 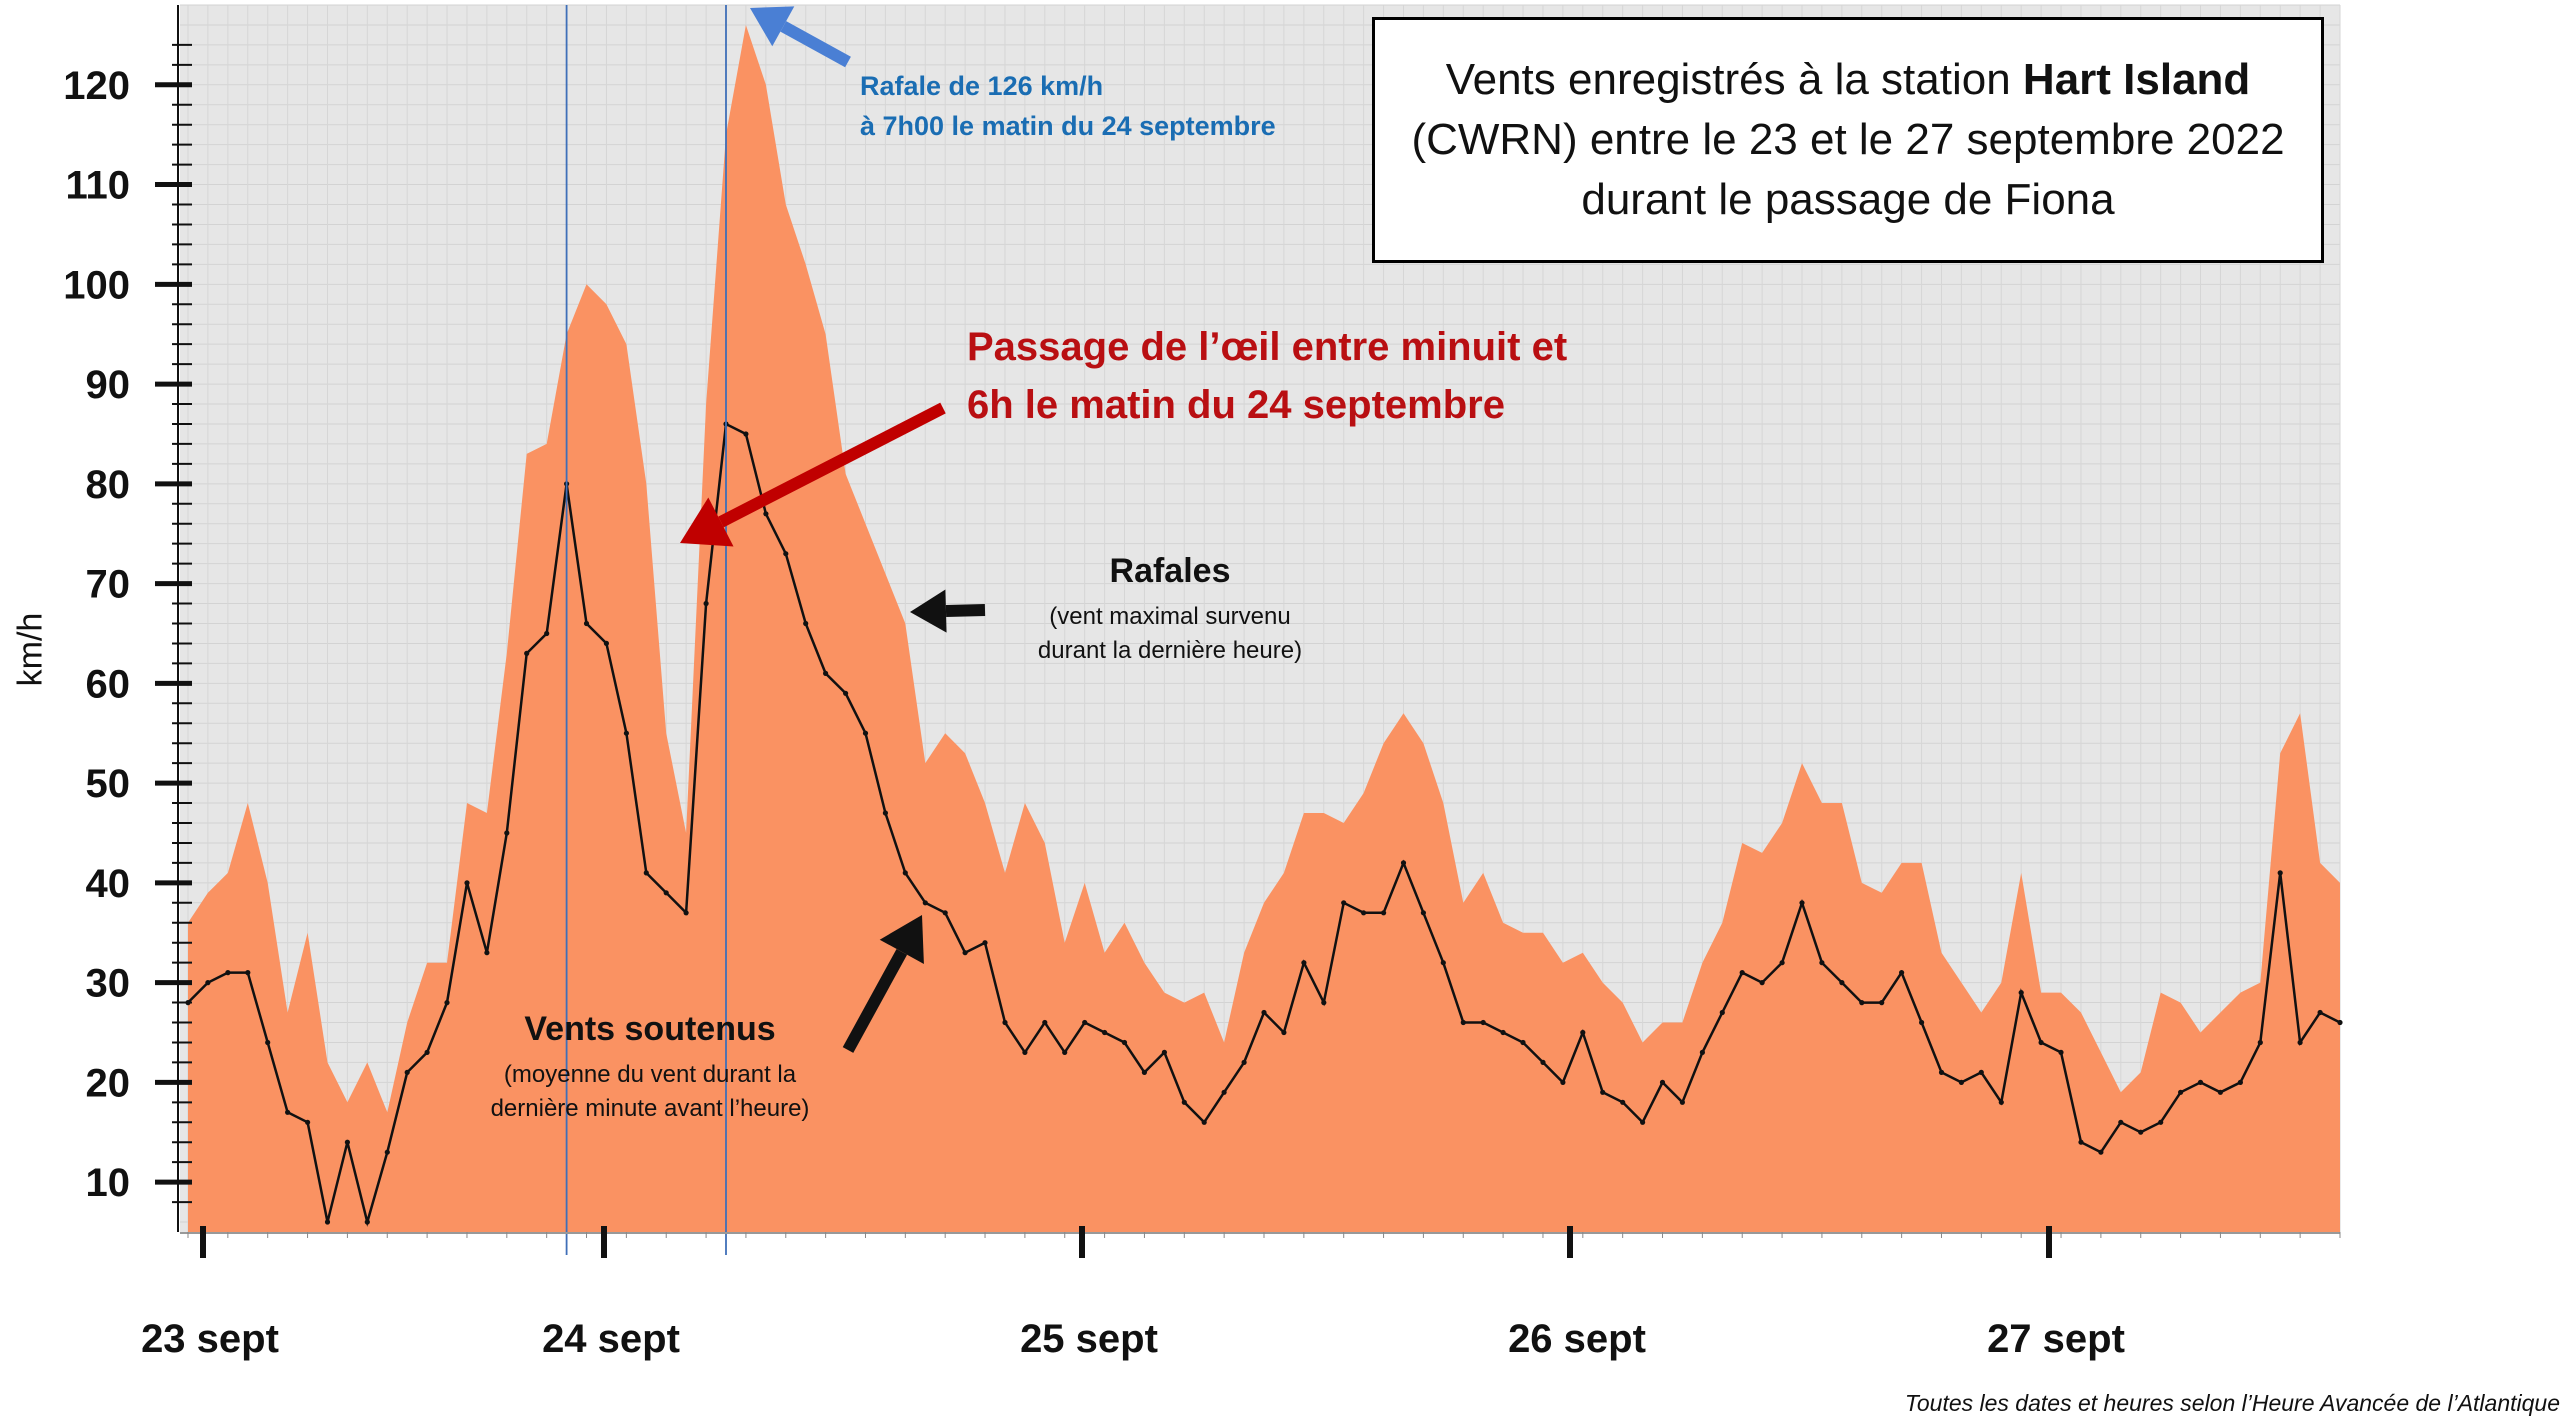 I want to click on sustained-legend-title: Vents soutenus, so click(x=650, y=1029).